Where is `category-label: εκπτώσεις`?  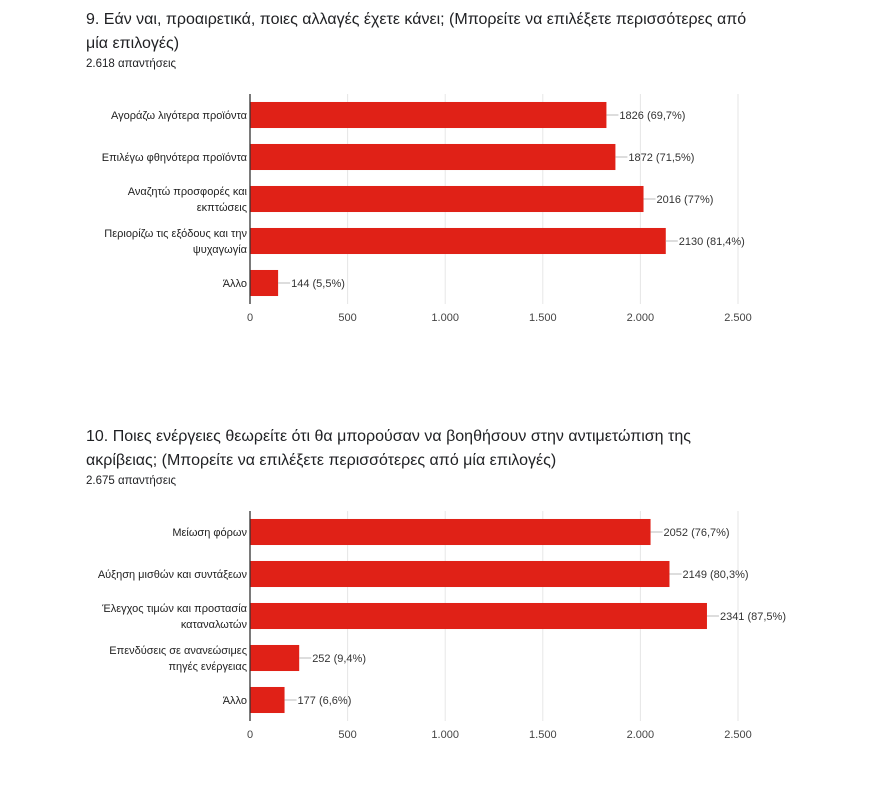 category-label: εκπτώσεις is located at coordinates (222, 208).